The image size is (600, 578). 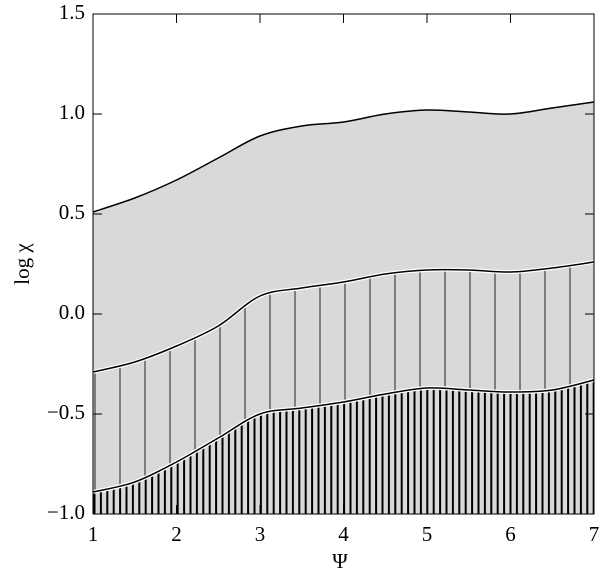 What do you see at coordinates (176, 534) in the screenshot?
I see `x-tick-label: 2` at bounding box center [176, 534].